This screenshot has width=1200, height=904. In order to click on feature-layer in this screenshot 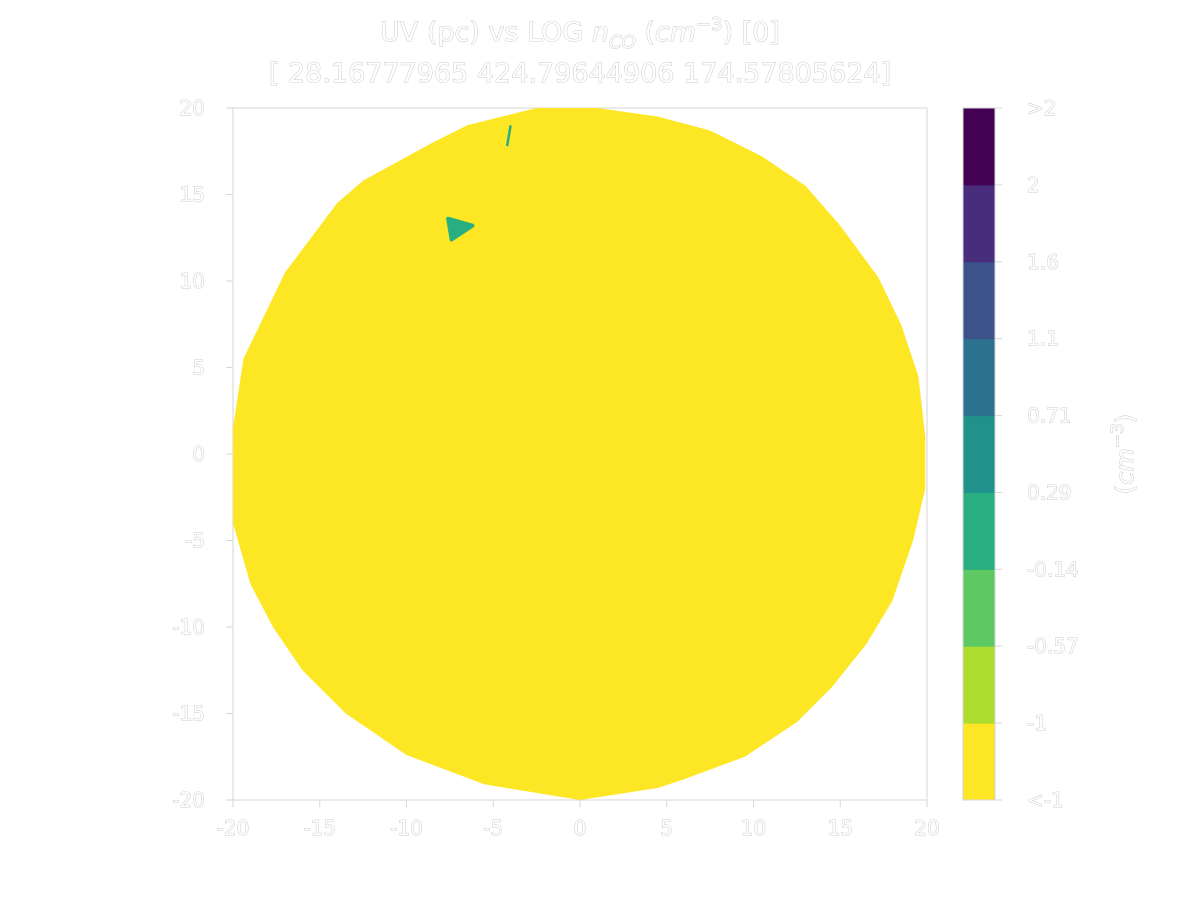, I will do `click(479, 183)`.